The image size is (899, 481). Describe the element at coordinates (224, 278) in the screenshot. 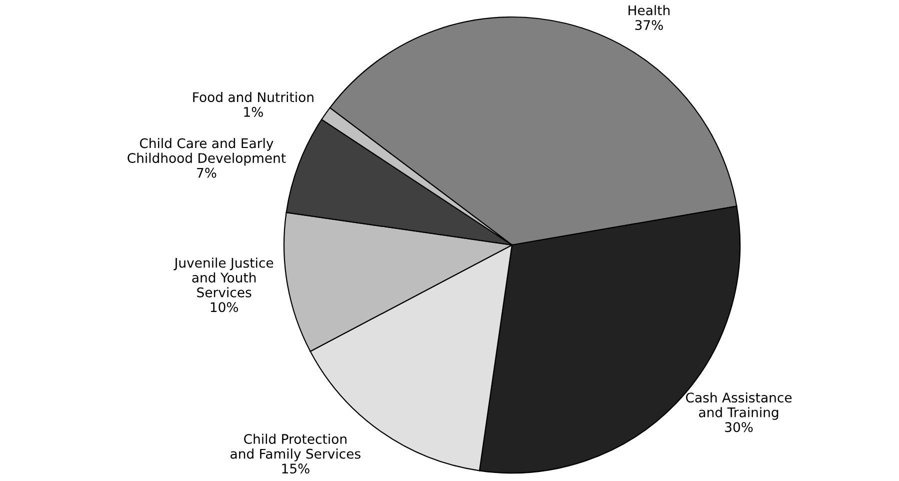

I see `slice-label: Juvenile Justice and Youth Services` at that location.